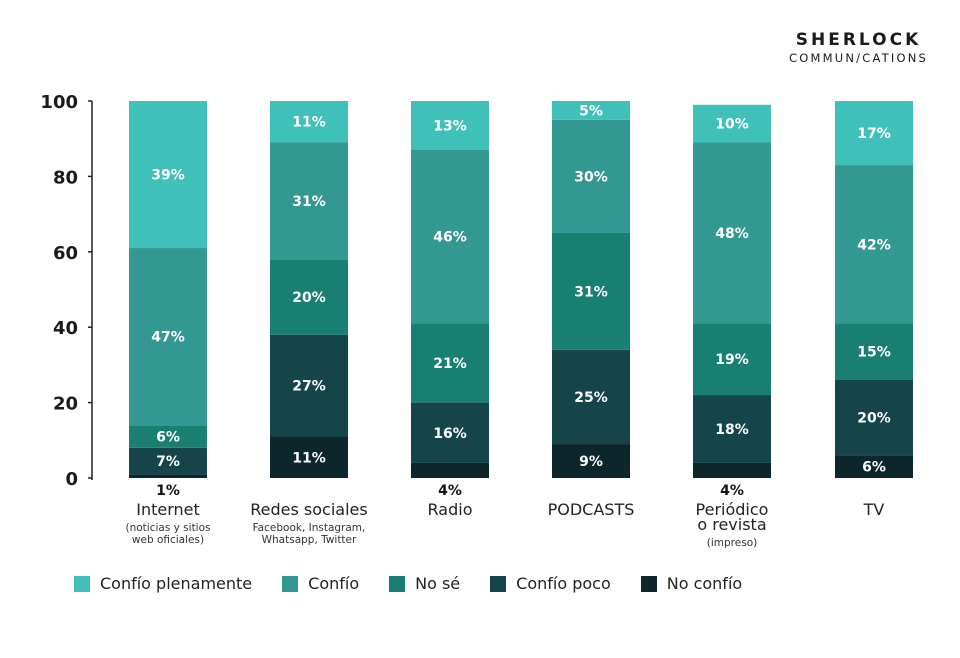 Image resolution: width=960 pixels, height=658 pixels. What do you see at coordinates (309, 528) in the screenshot?
I see `x-category-sublabel: Facebook, Instagram,` at bounding box center [309, 528].